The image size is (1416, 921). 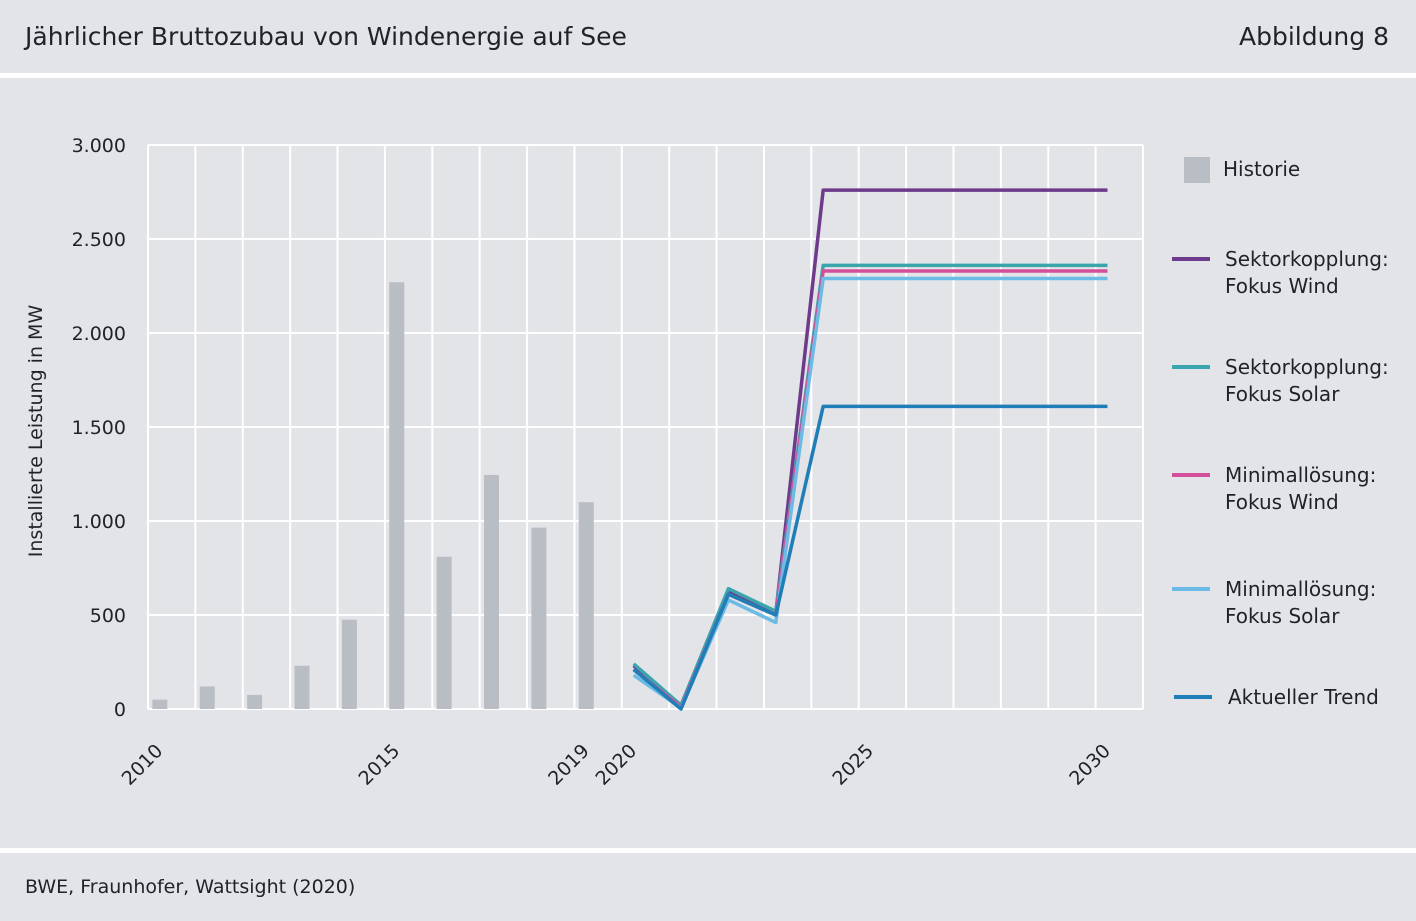 I want to click on bar-historie-2017, so click(x=492, y=591).